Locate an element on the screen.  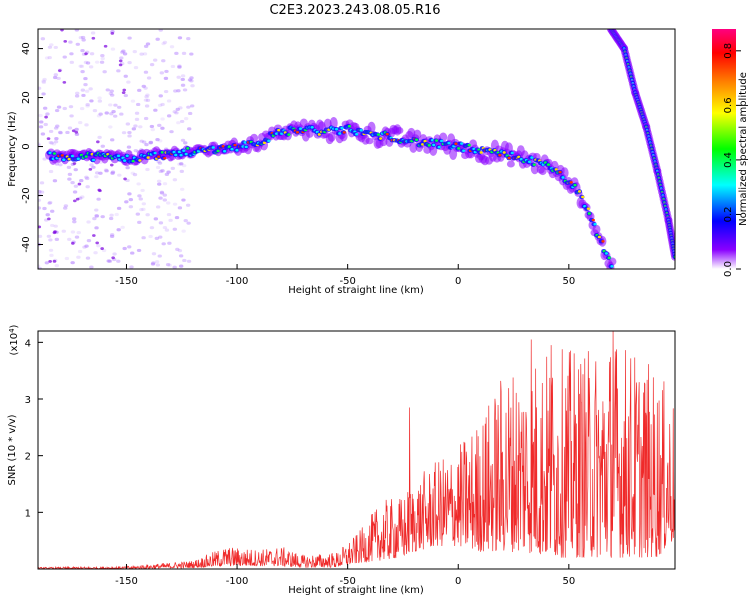
snr-x-tick-label: 50 is located at coordinates (568, 581).